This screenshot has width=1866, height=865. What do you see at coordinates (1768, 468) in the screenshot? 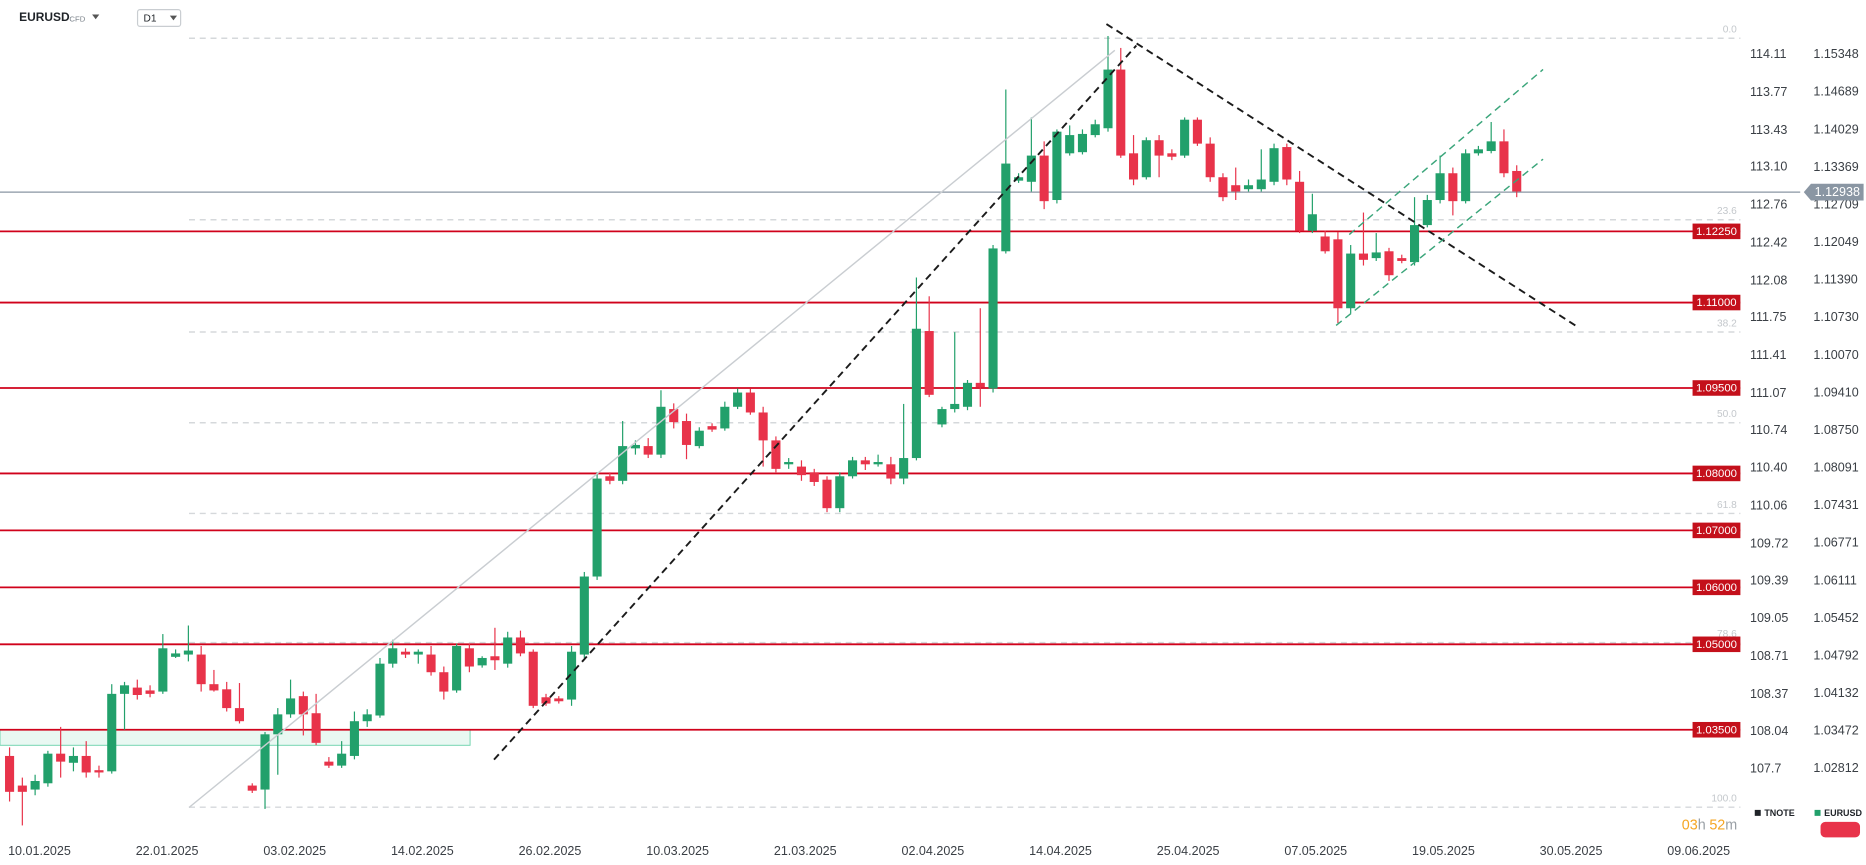
I see `y2-tick-label: 110.40` at bounding box center [1768, 468].